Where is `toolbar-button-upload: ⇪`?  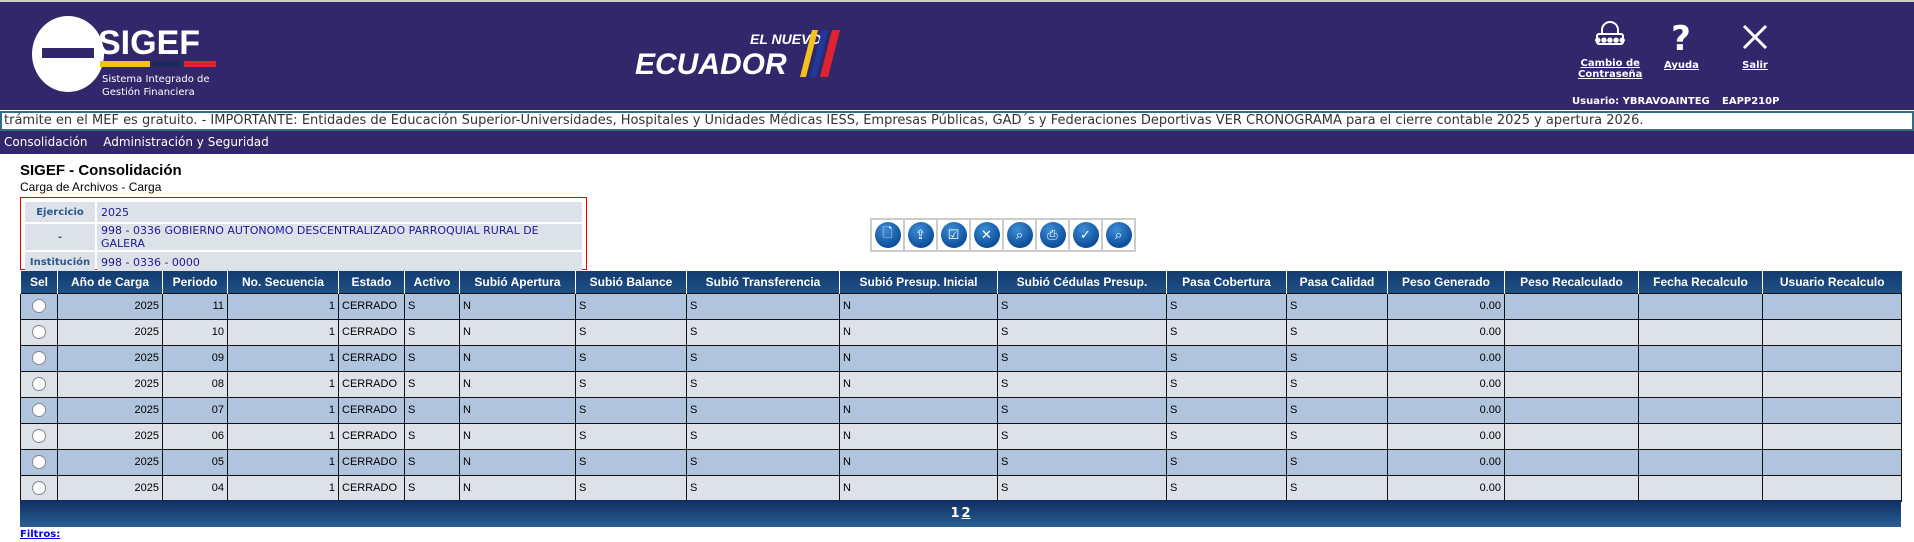 toolbar-button-upload: ⇪ is located at coordinates (920, 235).